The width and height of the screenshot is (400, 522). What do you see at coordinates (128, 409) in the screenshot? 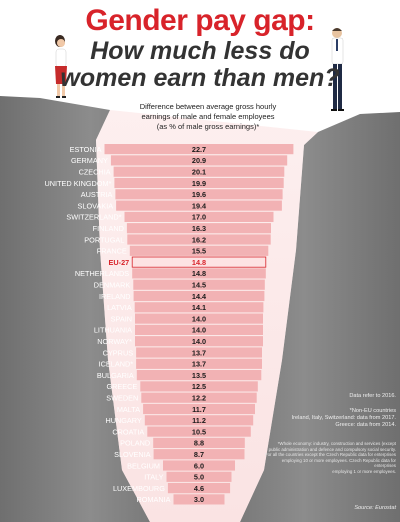
I see `country-label: MALTA` at bounding box center [128, 409].